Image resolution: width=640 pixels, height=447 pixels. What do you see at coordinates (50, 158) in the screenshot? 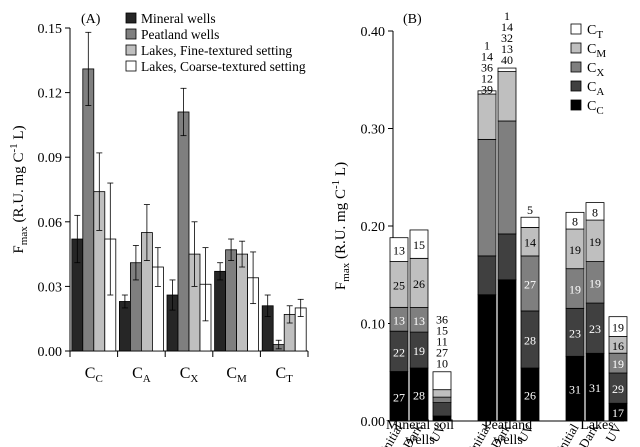
I see `y-tick-label: 0.09` at bounding box center [50, 158].